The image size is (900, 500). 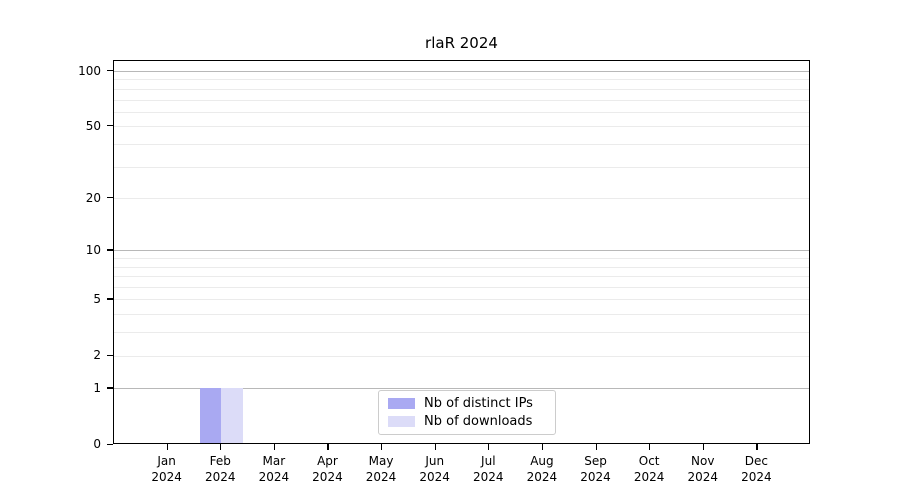 I want to click on x-tick-label: May 2024, so click(x=381, y=468).